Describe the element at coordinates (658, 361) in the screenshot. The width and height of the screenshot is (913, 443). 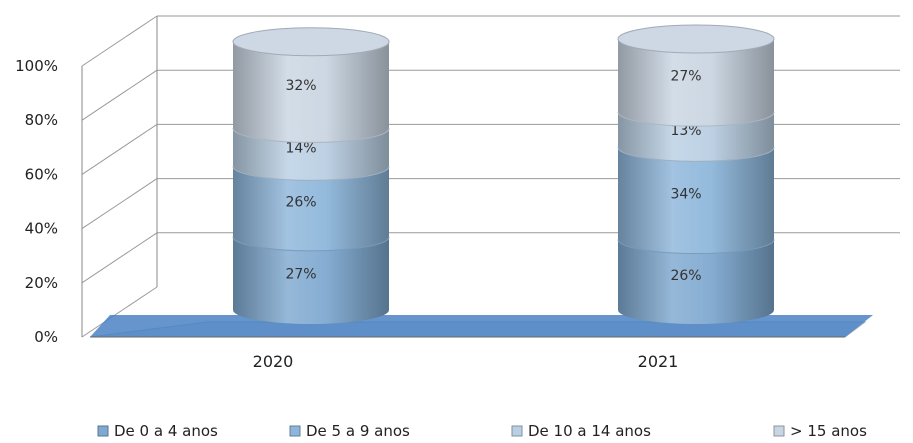
I see `x-category-label: 2021` at that location.